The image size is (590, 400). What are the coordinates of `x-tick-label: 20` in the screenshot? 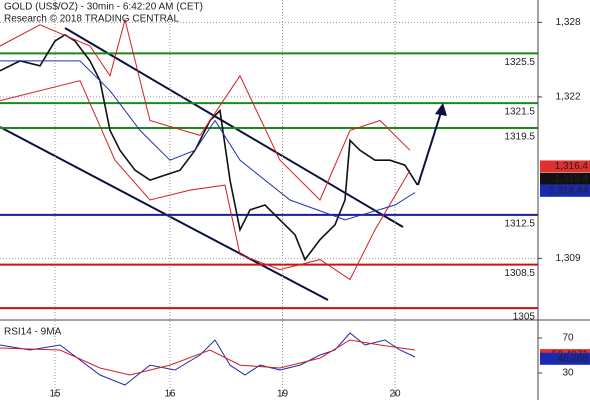 It's located at (395, 394).